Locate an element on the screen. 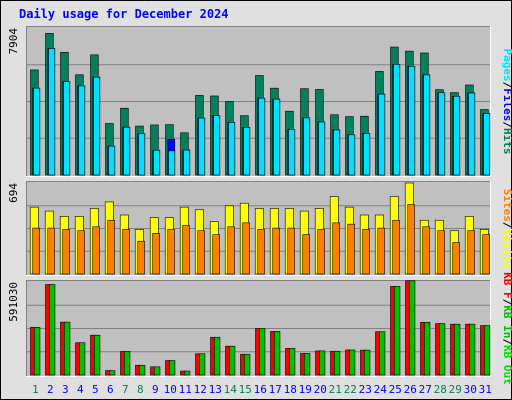 Image resolution: width=512 pixels, height=400 pixels. xtick-label: 4 is located at coordinates (80, 389).